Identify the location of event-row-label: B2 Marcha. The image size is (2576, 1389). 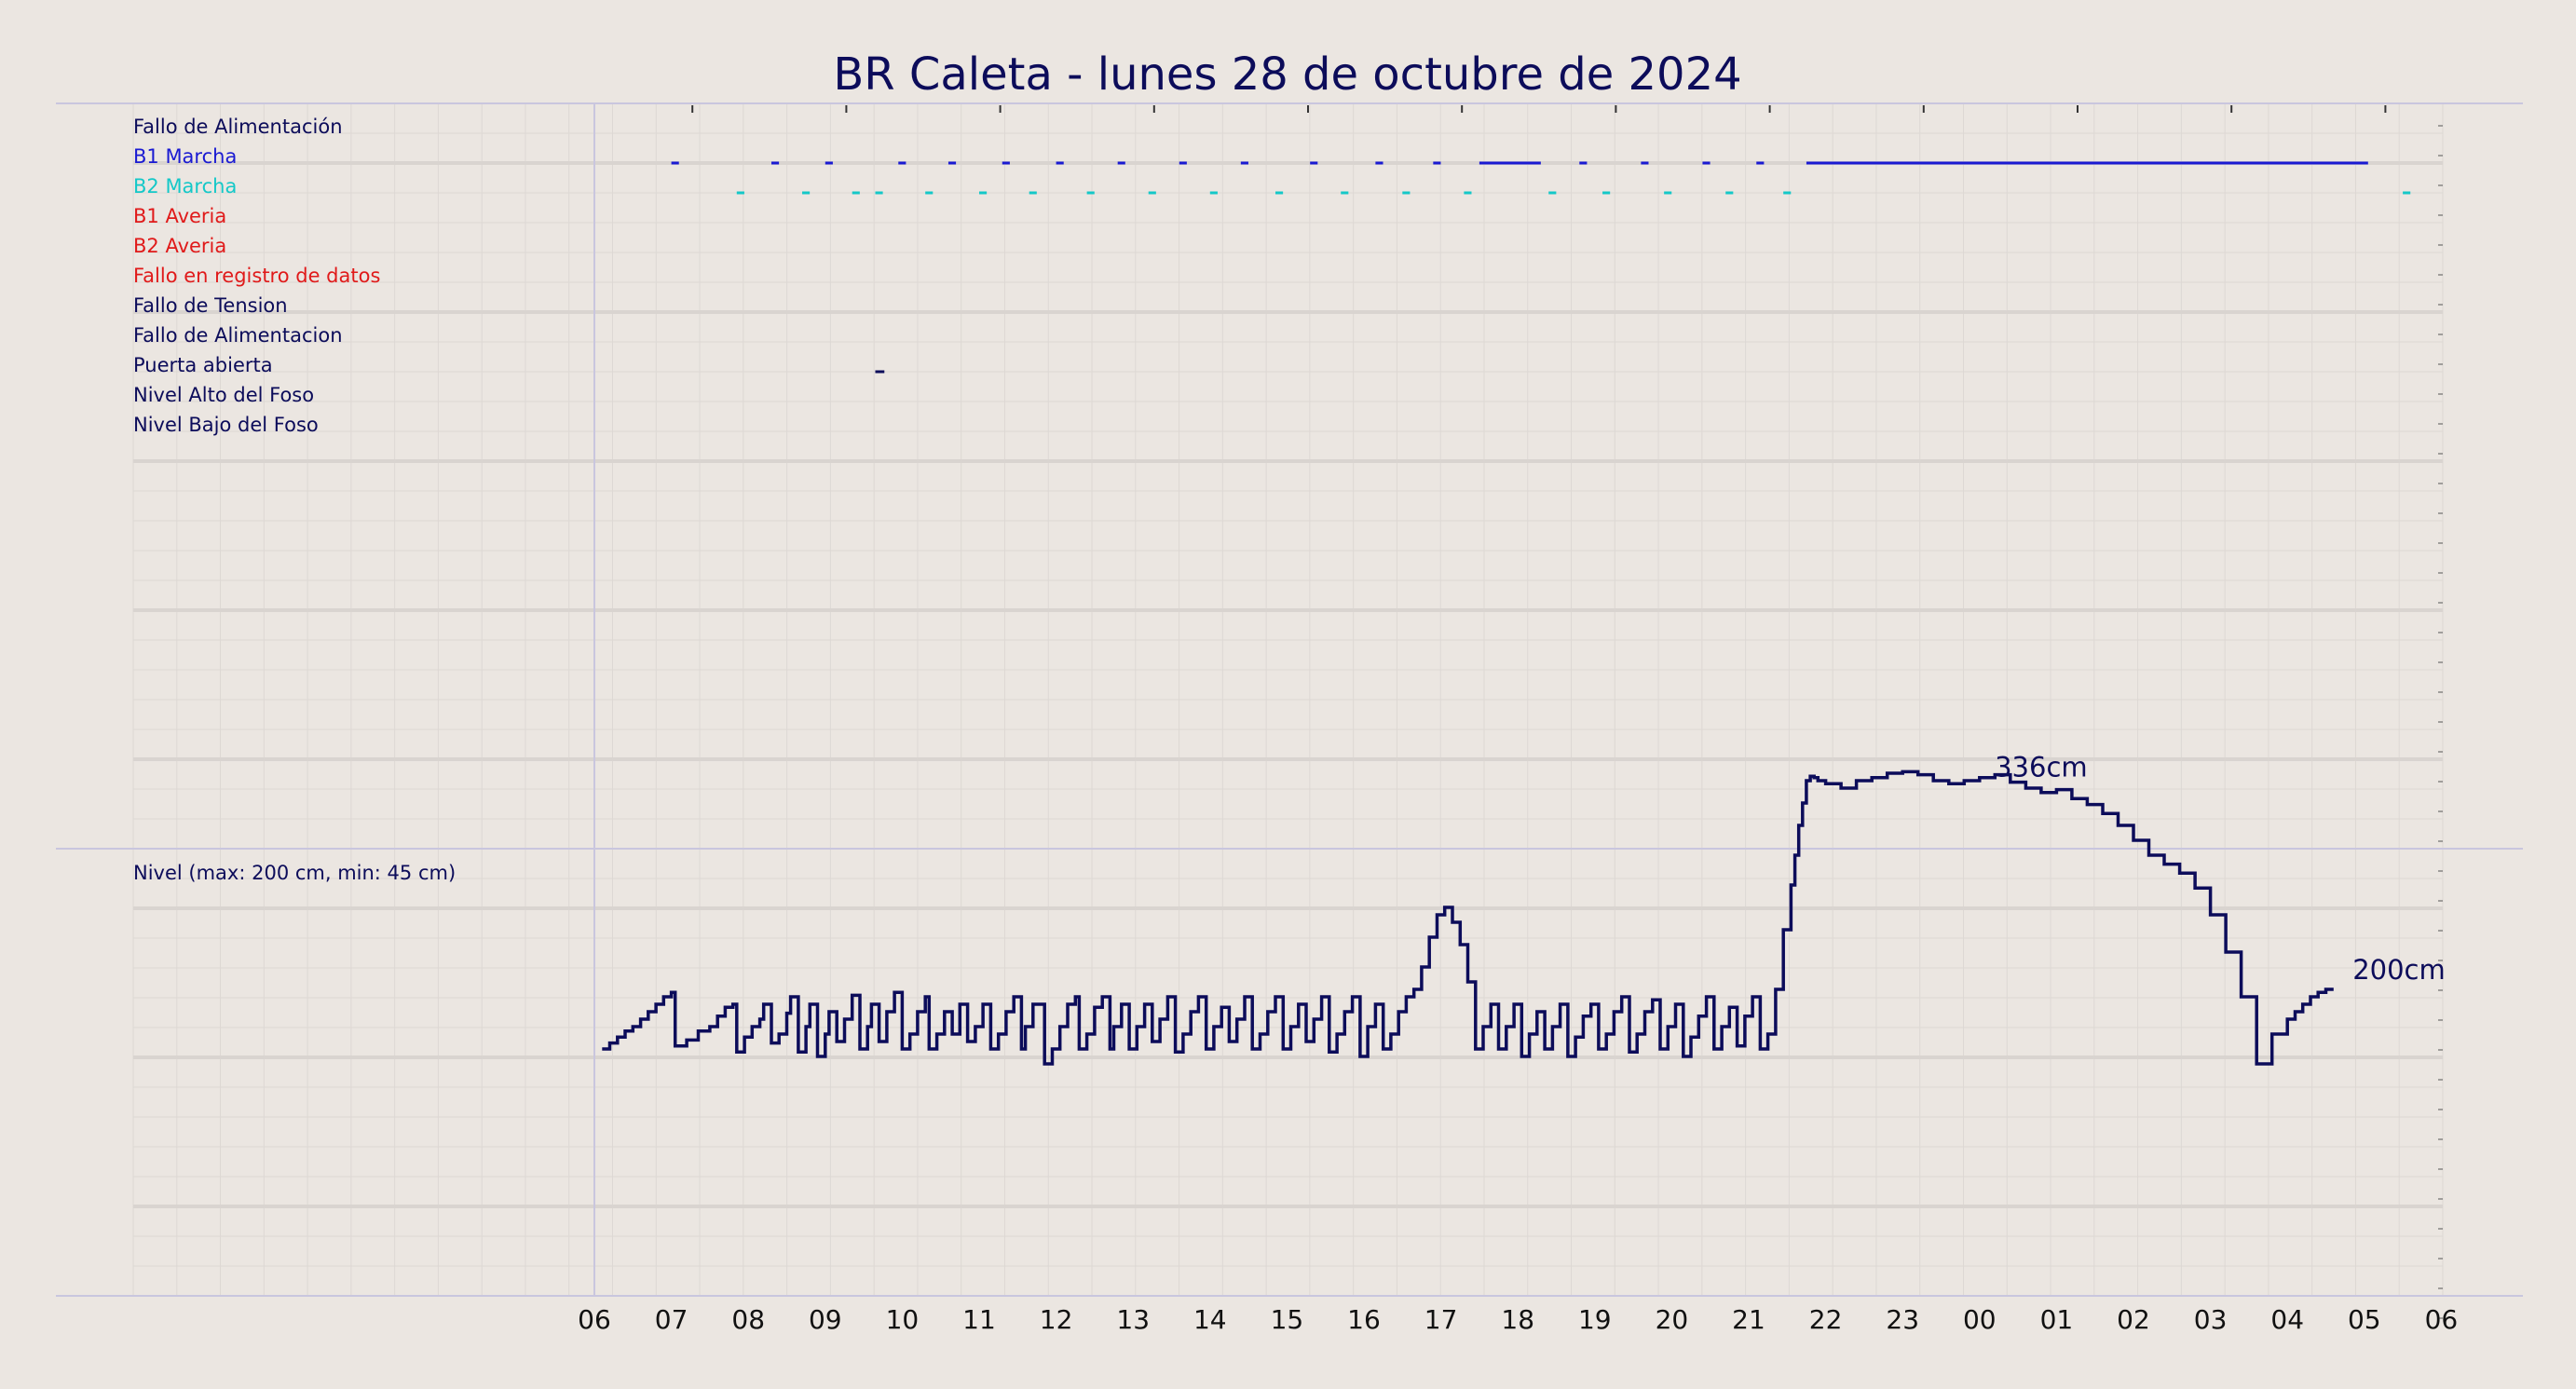
(185, 186).